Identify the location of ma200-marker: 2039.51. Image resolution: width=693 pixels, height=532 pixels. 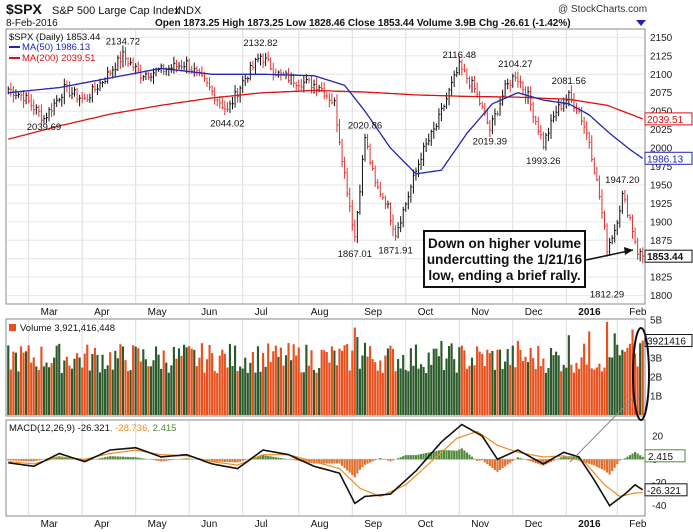
(665, 120).